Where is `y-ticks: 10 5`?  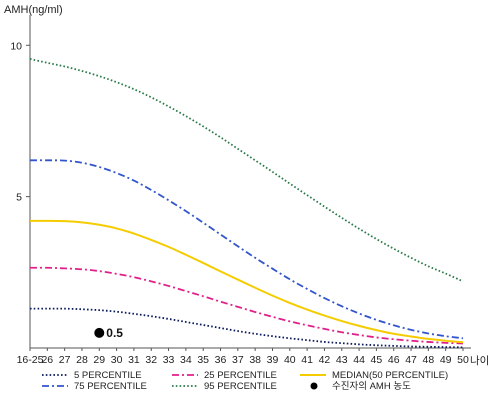
y-ticks: 10 5 is located at coordinates (20, 122).